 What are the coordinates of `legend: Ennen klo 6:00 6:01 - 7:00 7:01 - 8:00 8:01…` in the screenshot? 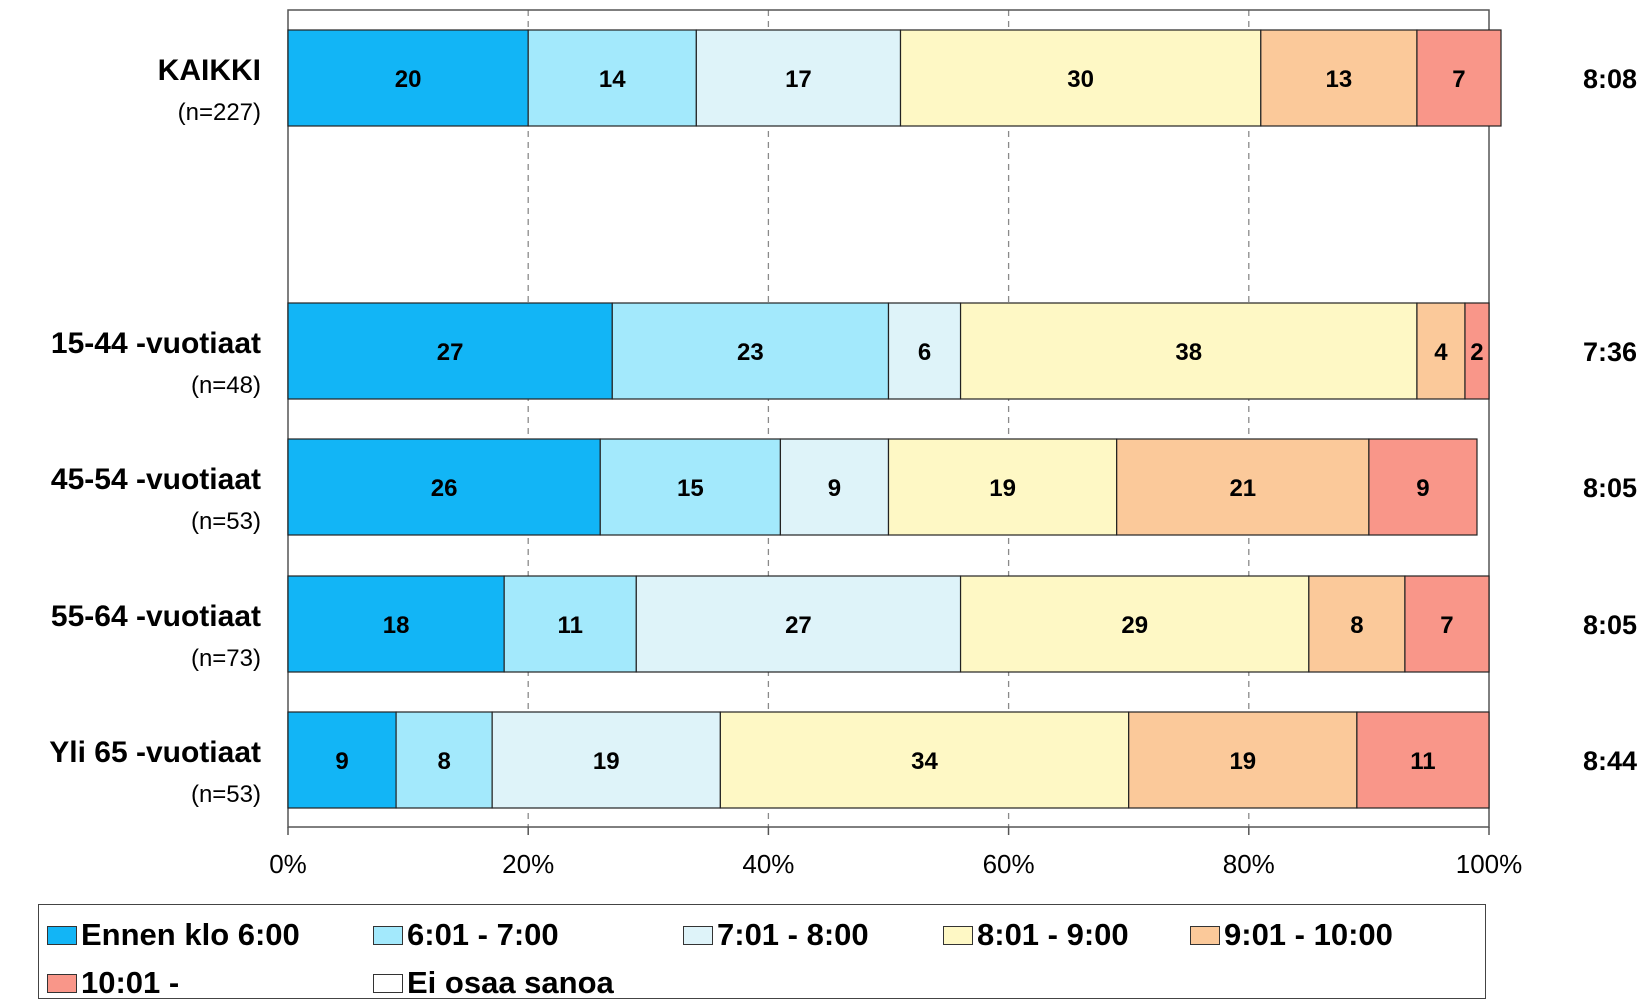 It's located at (762, 952).